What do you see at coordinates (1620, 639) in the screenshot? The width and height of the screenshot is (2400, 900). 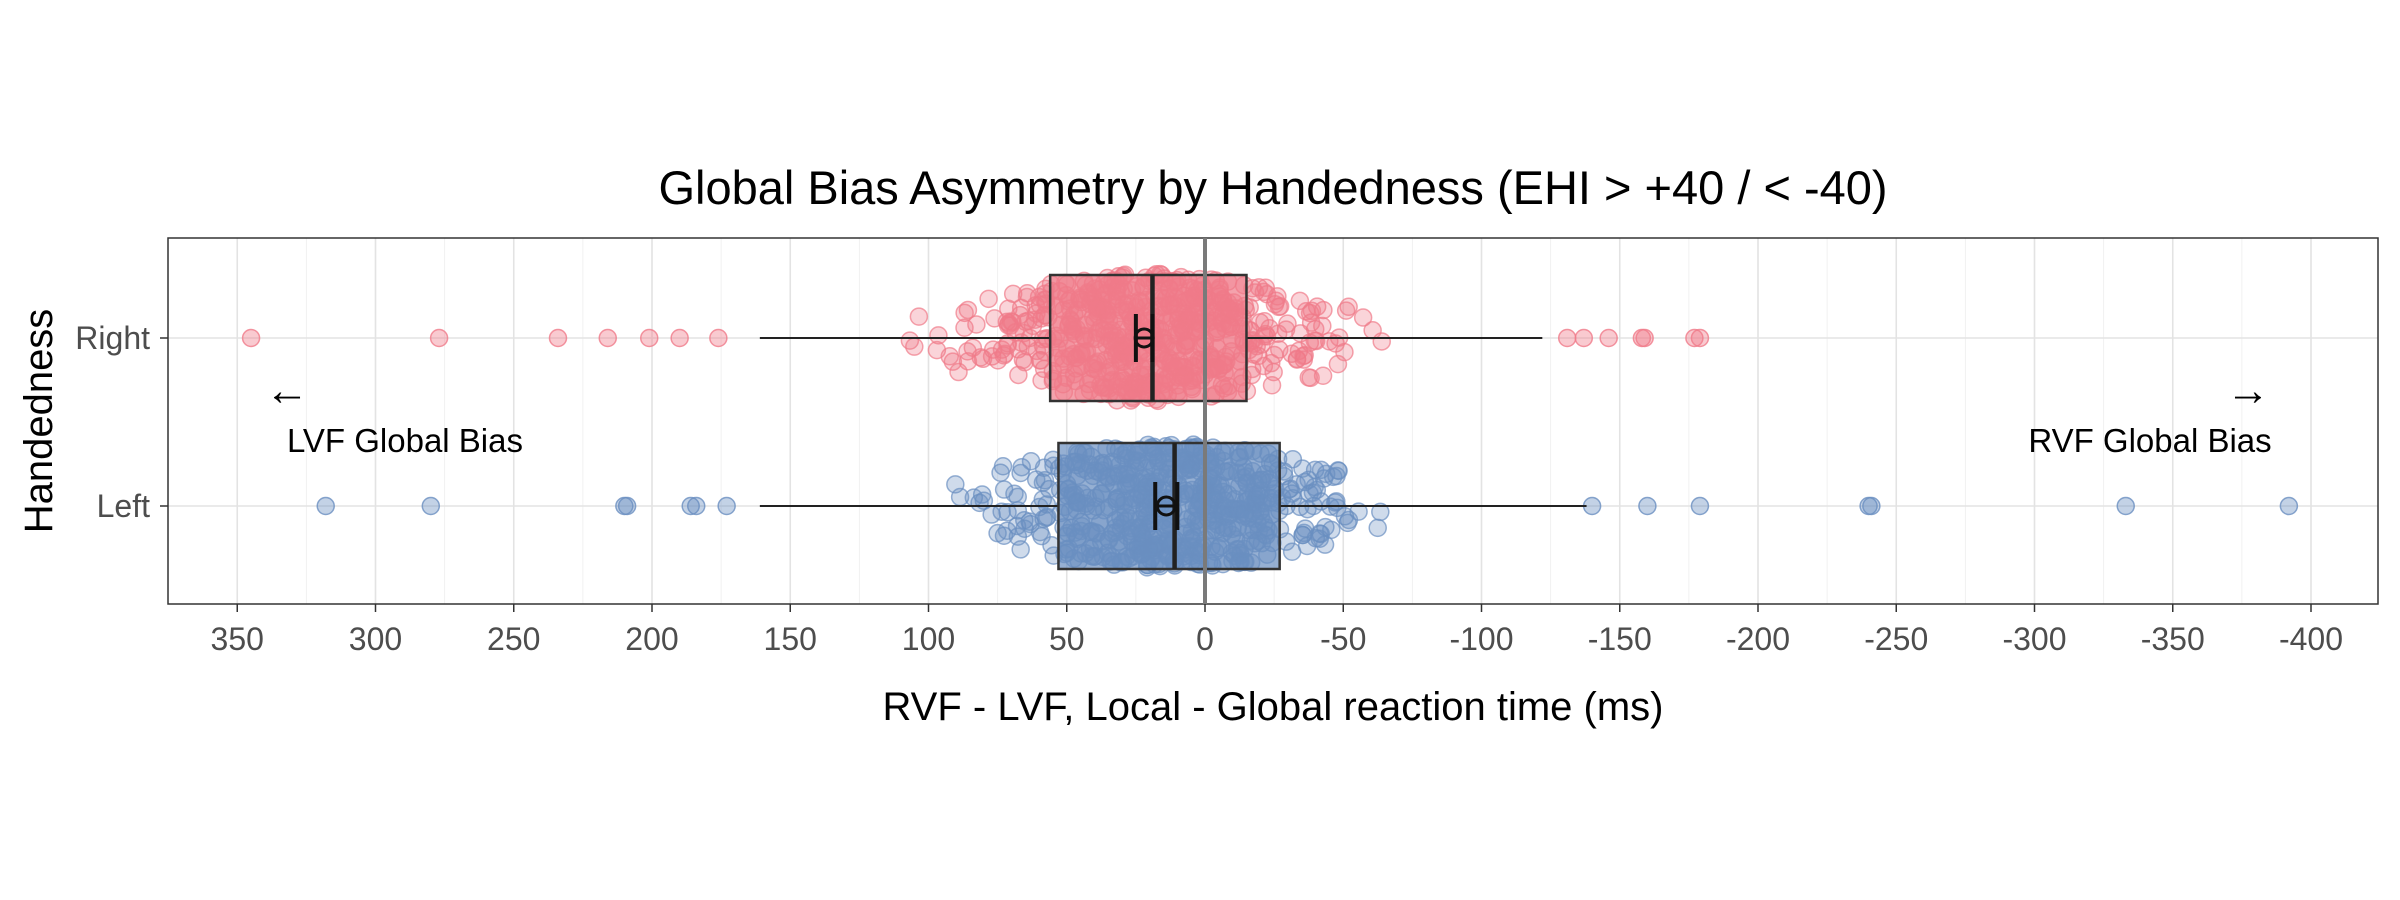 I see `x-tick-label: -150` at bounding box center [1620, 639].